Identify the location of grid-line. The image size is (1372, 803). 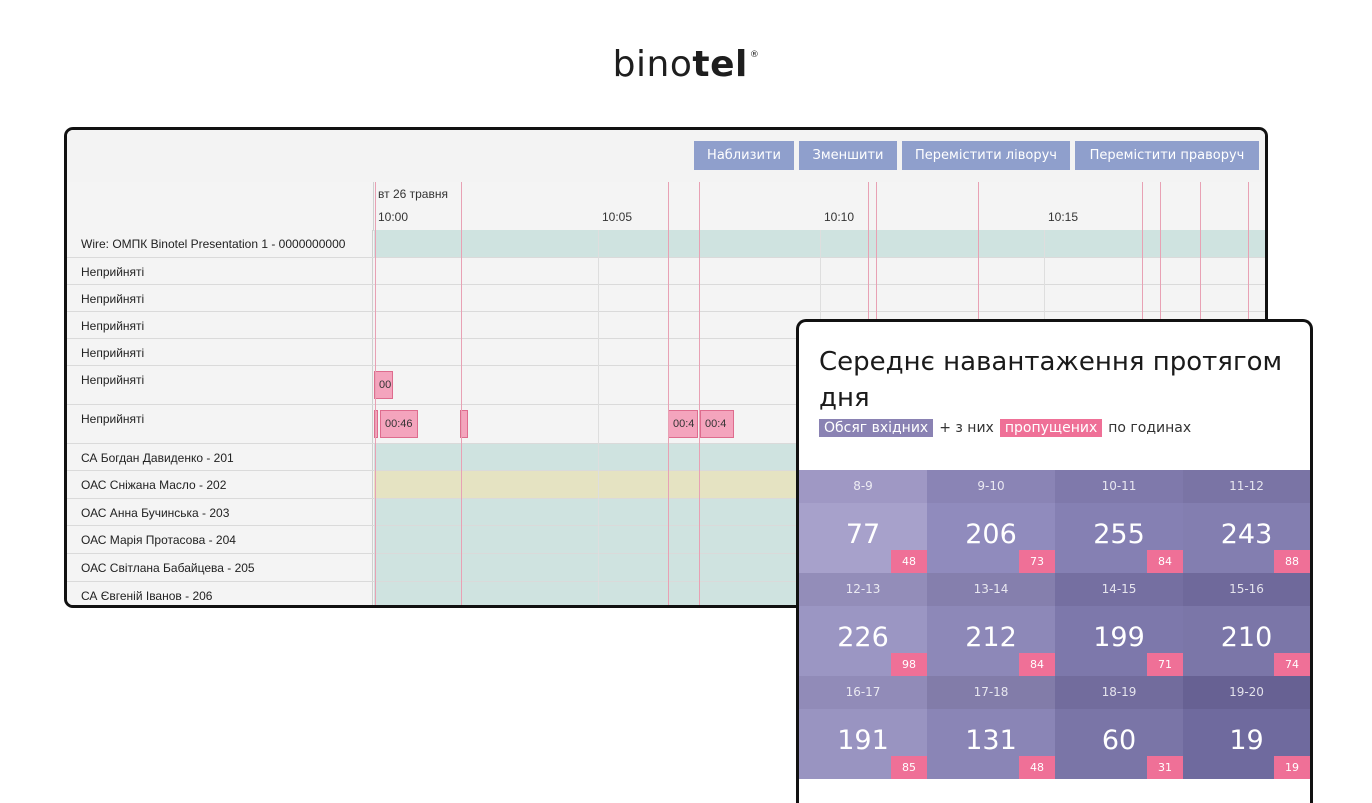
(598, 417).